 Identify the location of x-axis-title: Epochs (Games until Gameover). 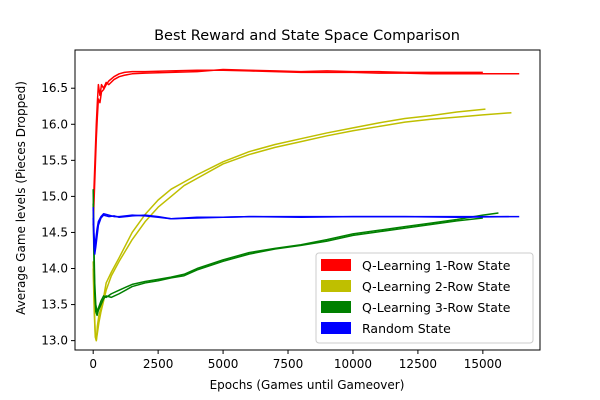
(307, 385).